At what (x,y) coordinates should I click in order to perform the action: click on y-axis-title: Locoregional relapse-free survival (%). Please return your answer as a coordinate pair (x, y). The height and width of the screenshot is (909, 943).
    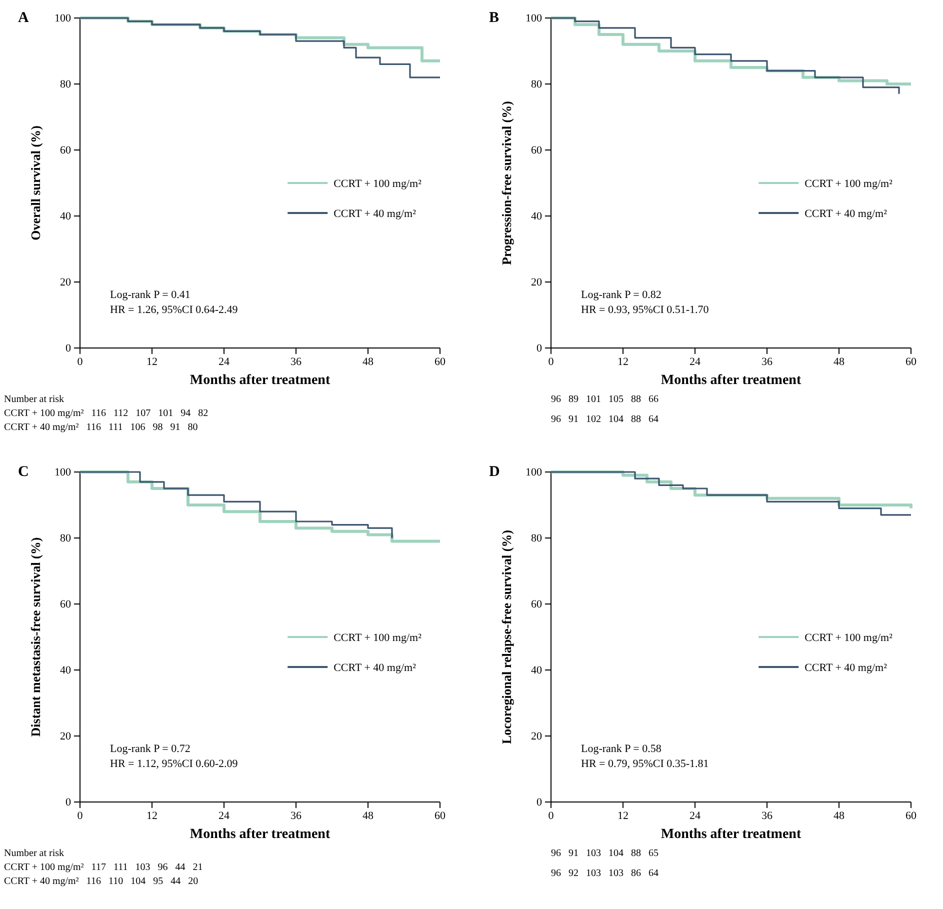
    Looking at the image, I should click on (506, 637).